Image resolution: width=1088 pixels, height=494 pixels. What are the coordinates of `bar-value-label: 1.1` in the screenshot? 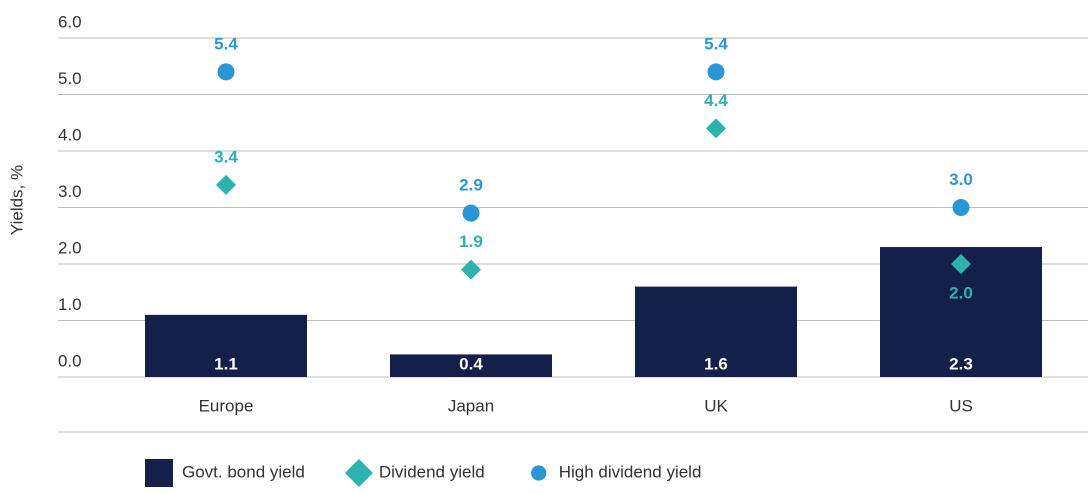 It's located at (226, 363).